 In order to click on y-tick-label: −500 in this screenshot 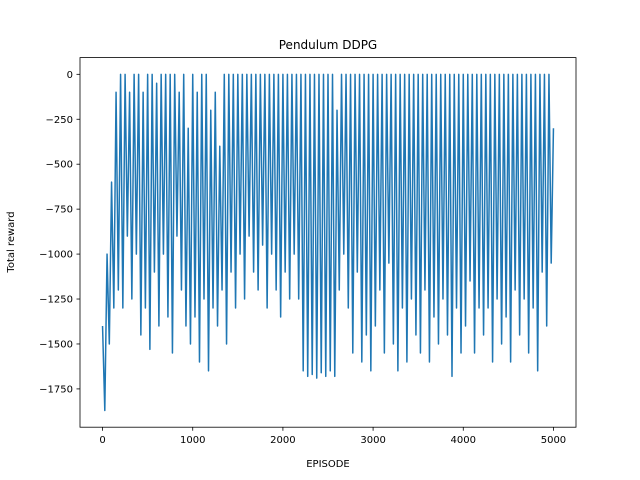, I will do `click(59, 165)`.